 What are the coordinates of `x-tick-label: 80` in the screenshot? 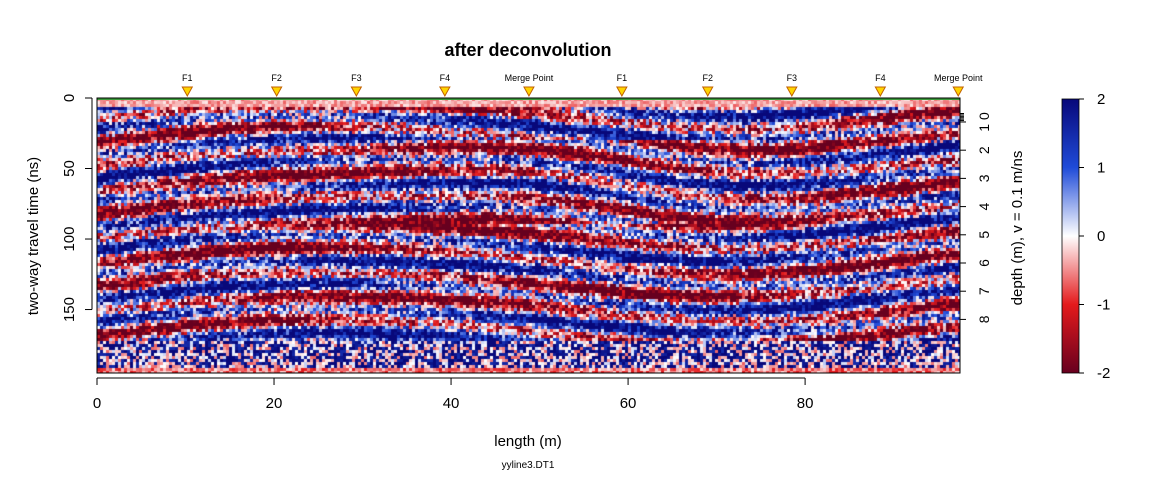 It's located at (805, 403).